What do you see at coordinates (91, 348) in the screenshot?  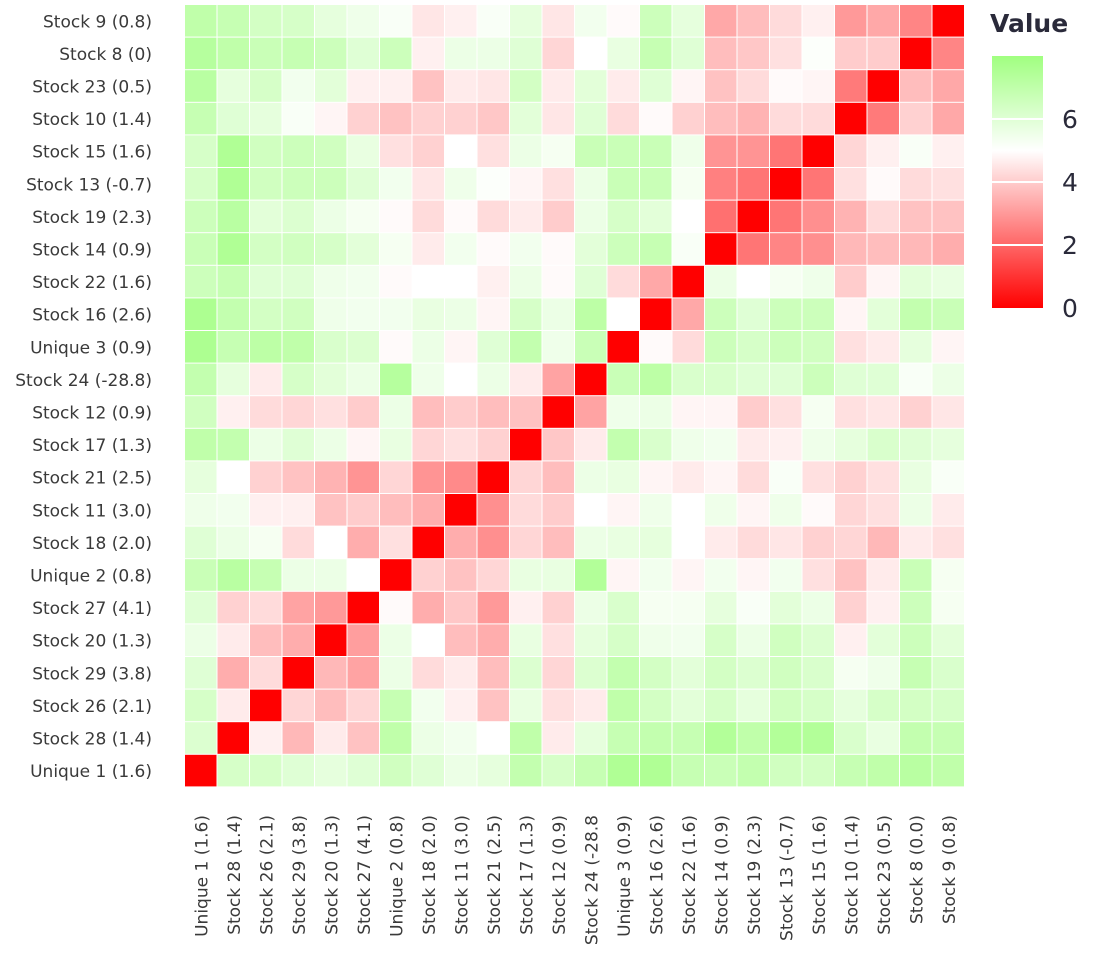 I see `y-tick-label: Unique 3 (0.9)` at bounding box center [91, 348].